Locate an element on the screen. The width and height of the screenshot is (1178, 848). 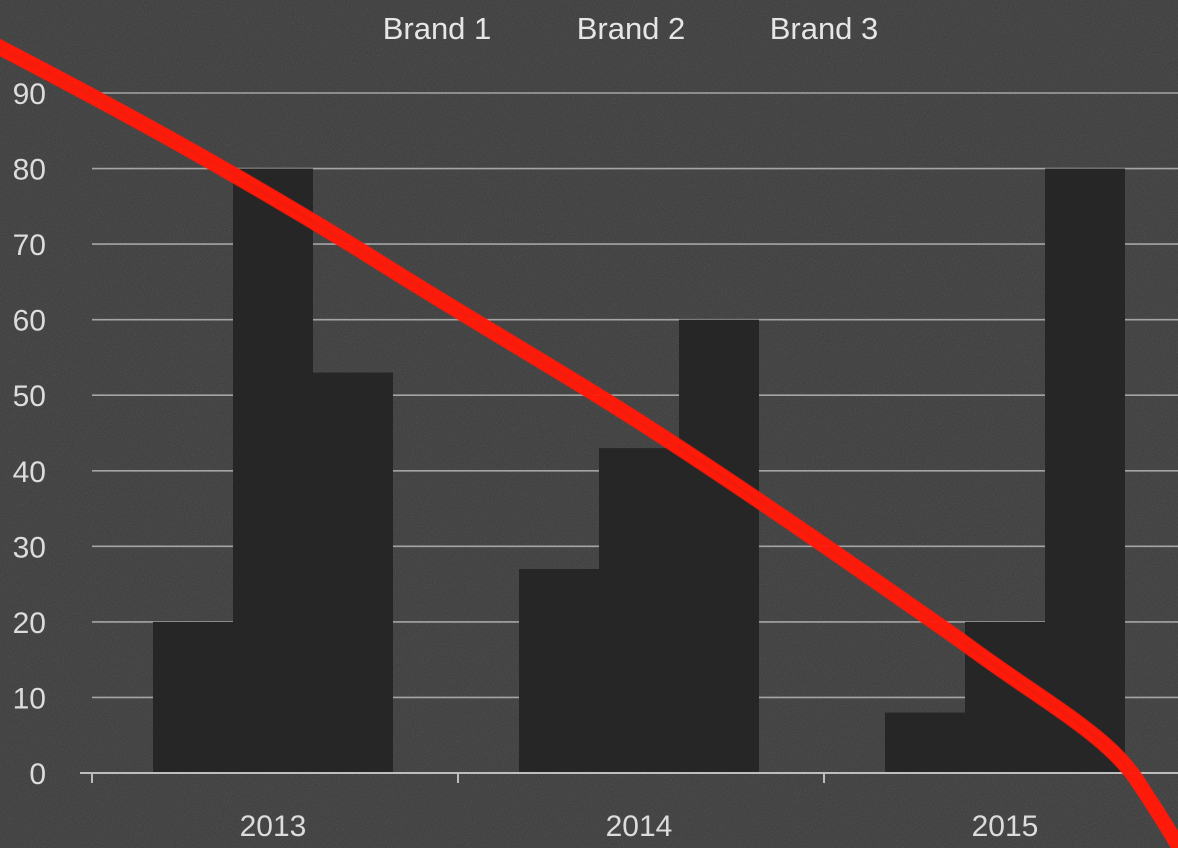
x-axis-ticks: 2013 2014 2015 is located at coordinates (639, 826).